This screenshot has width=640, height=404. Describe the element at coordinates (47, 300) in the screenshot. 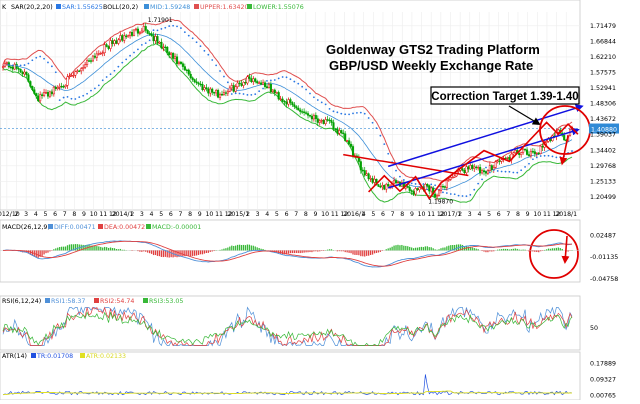

I see `rsi1-swatch` at that location.